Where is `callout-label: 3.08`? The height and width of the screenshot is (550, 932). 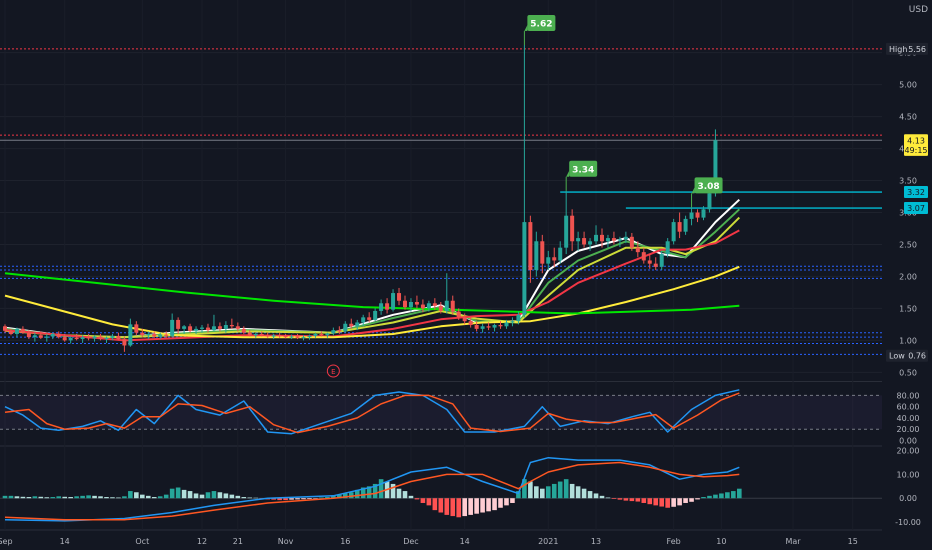
callout-label: 3.08 is located at coordinates (708, 187).